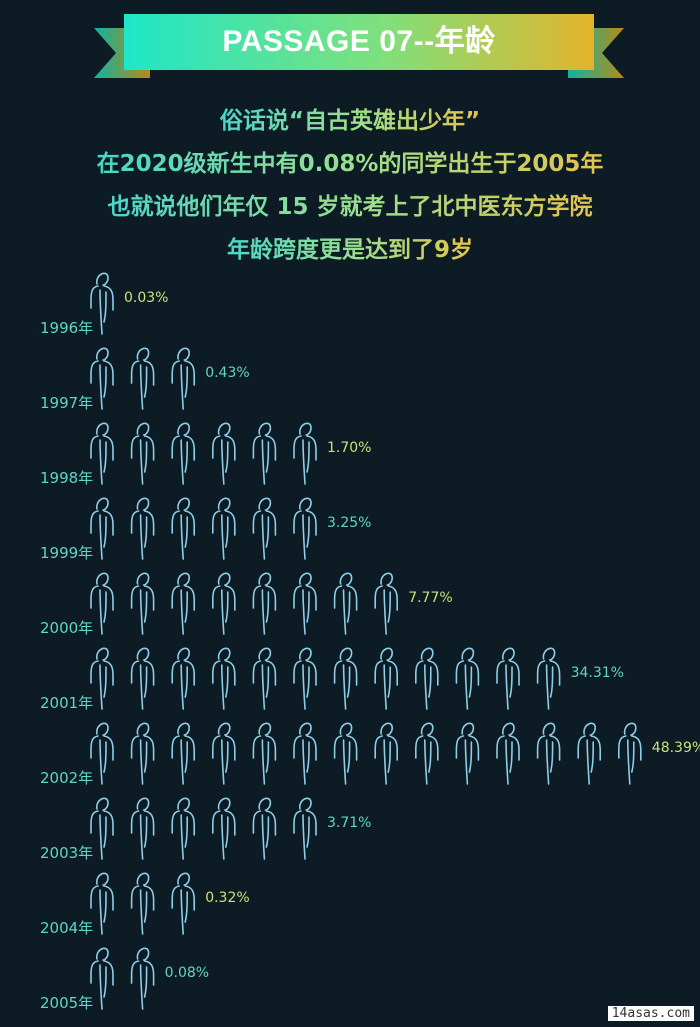 The height and width of the screenshot is (1027, 700). Describe the element at coordinates (146, 298) in the screenshot. I see `value-label: 0.03%` at that location.